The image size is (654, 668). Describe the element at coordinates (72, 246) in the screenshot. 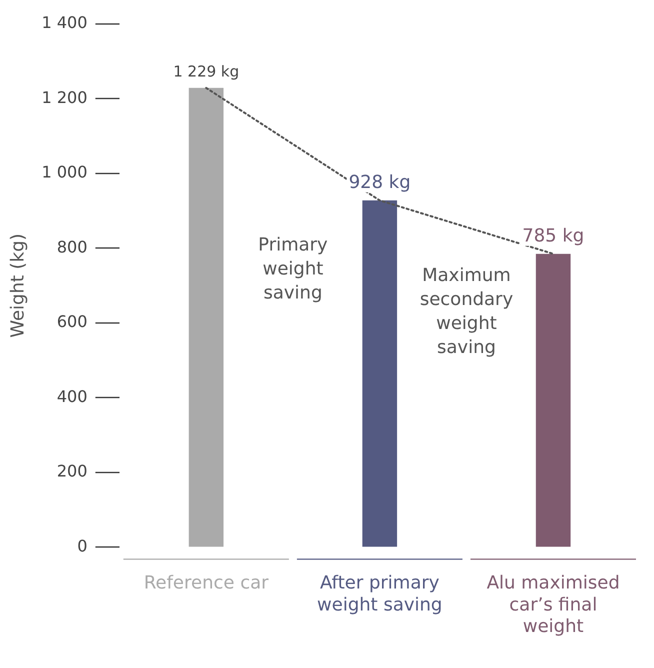

I see `y-tick-label: 800` at that location.